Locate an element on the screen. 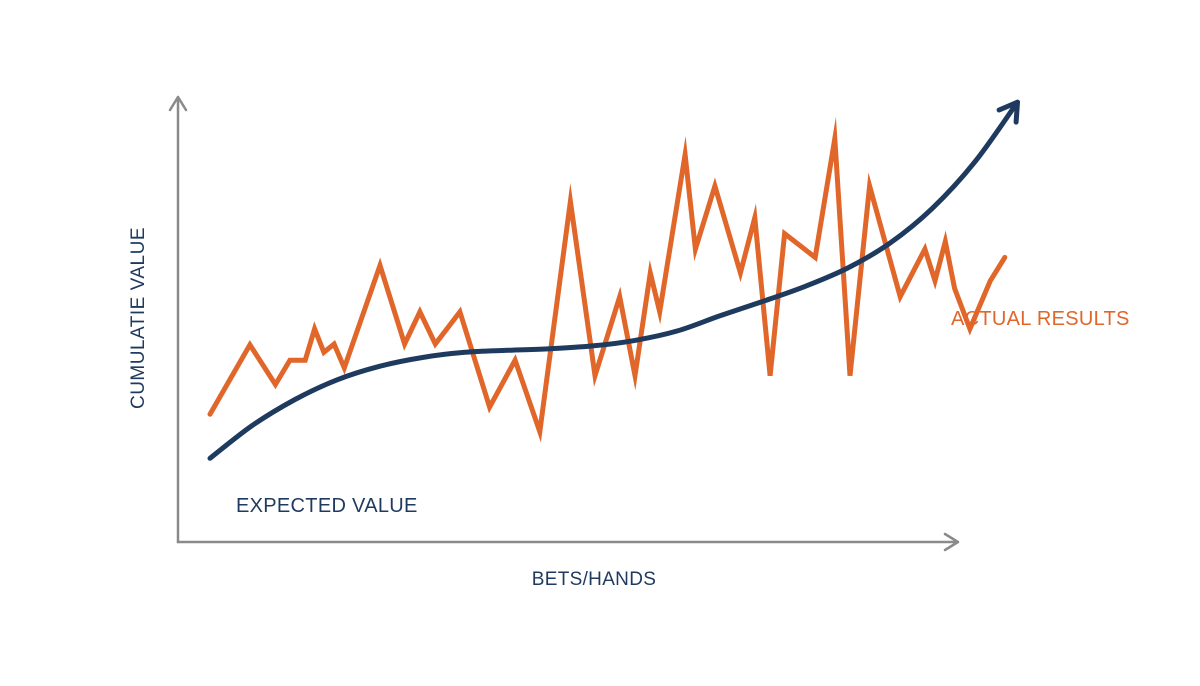  y-axis-arrow-icon is located at coordinates (178, 103).